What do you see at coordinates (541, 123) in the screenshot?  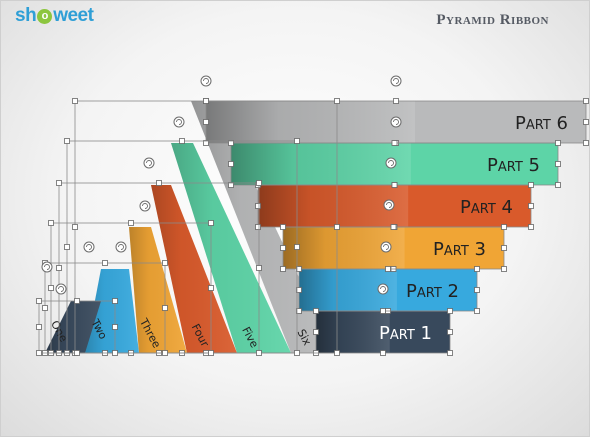 I see `ribbon-label-part-6: Part 6` at bounding box center [541, 123].